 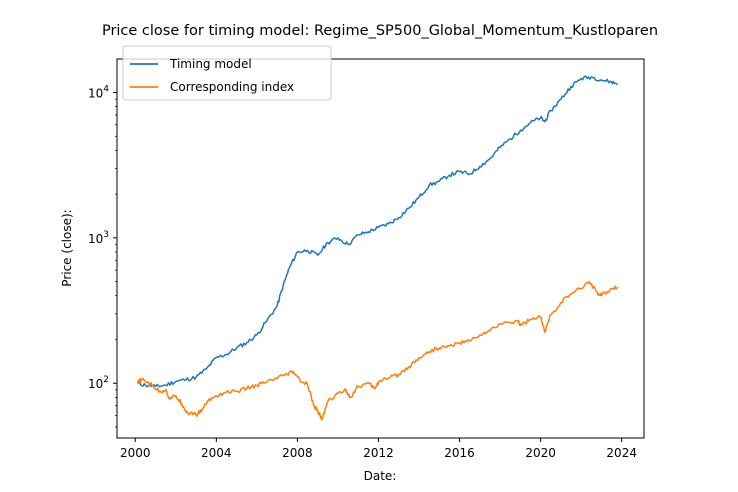 What do you see at coordinates (297, 453) in the screenshot?
I see `x-tick-label-2008: 2008` at bounding box center [297, 453].